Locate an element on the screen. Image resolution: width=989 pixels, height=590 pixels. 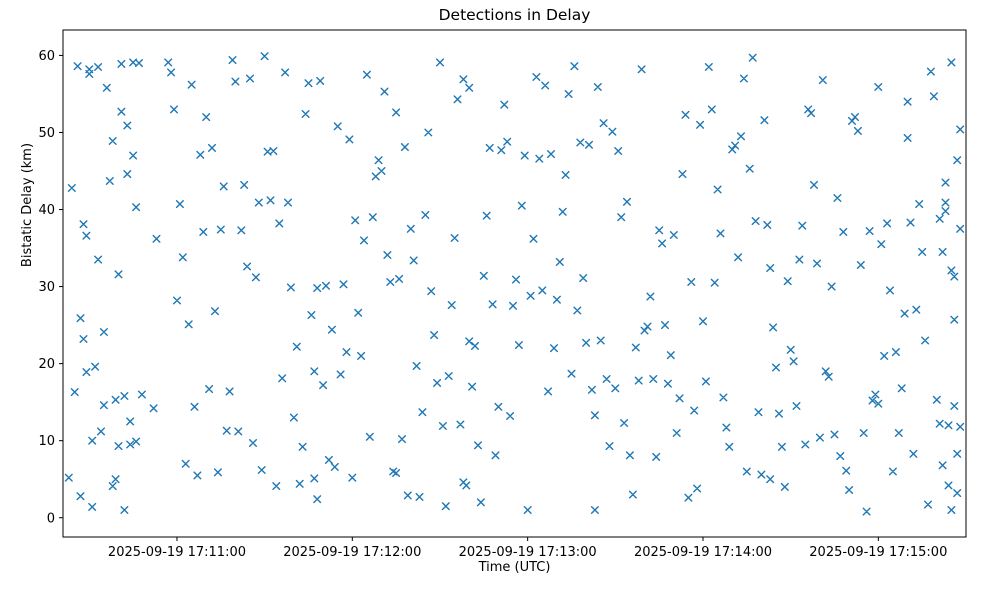
x-tick-label: 2025-09-19 17:15:00 is located at coordinates (878, 552).